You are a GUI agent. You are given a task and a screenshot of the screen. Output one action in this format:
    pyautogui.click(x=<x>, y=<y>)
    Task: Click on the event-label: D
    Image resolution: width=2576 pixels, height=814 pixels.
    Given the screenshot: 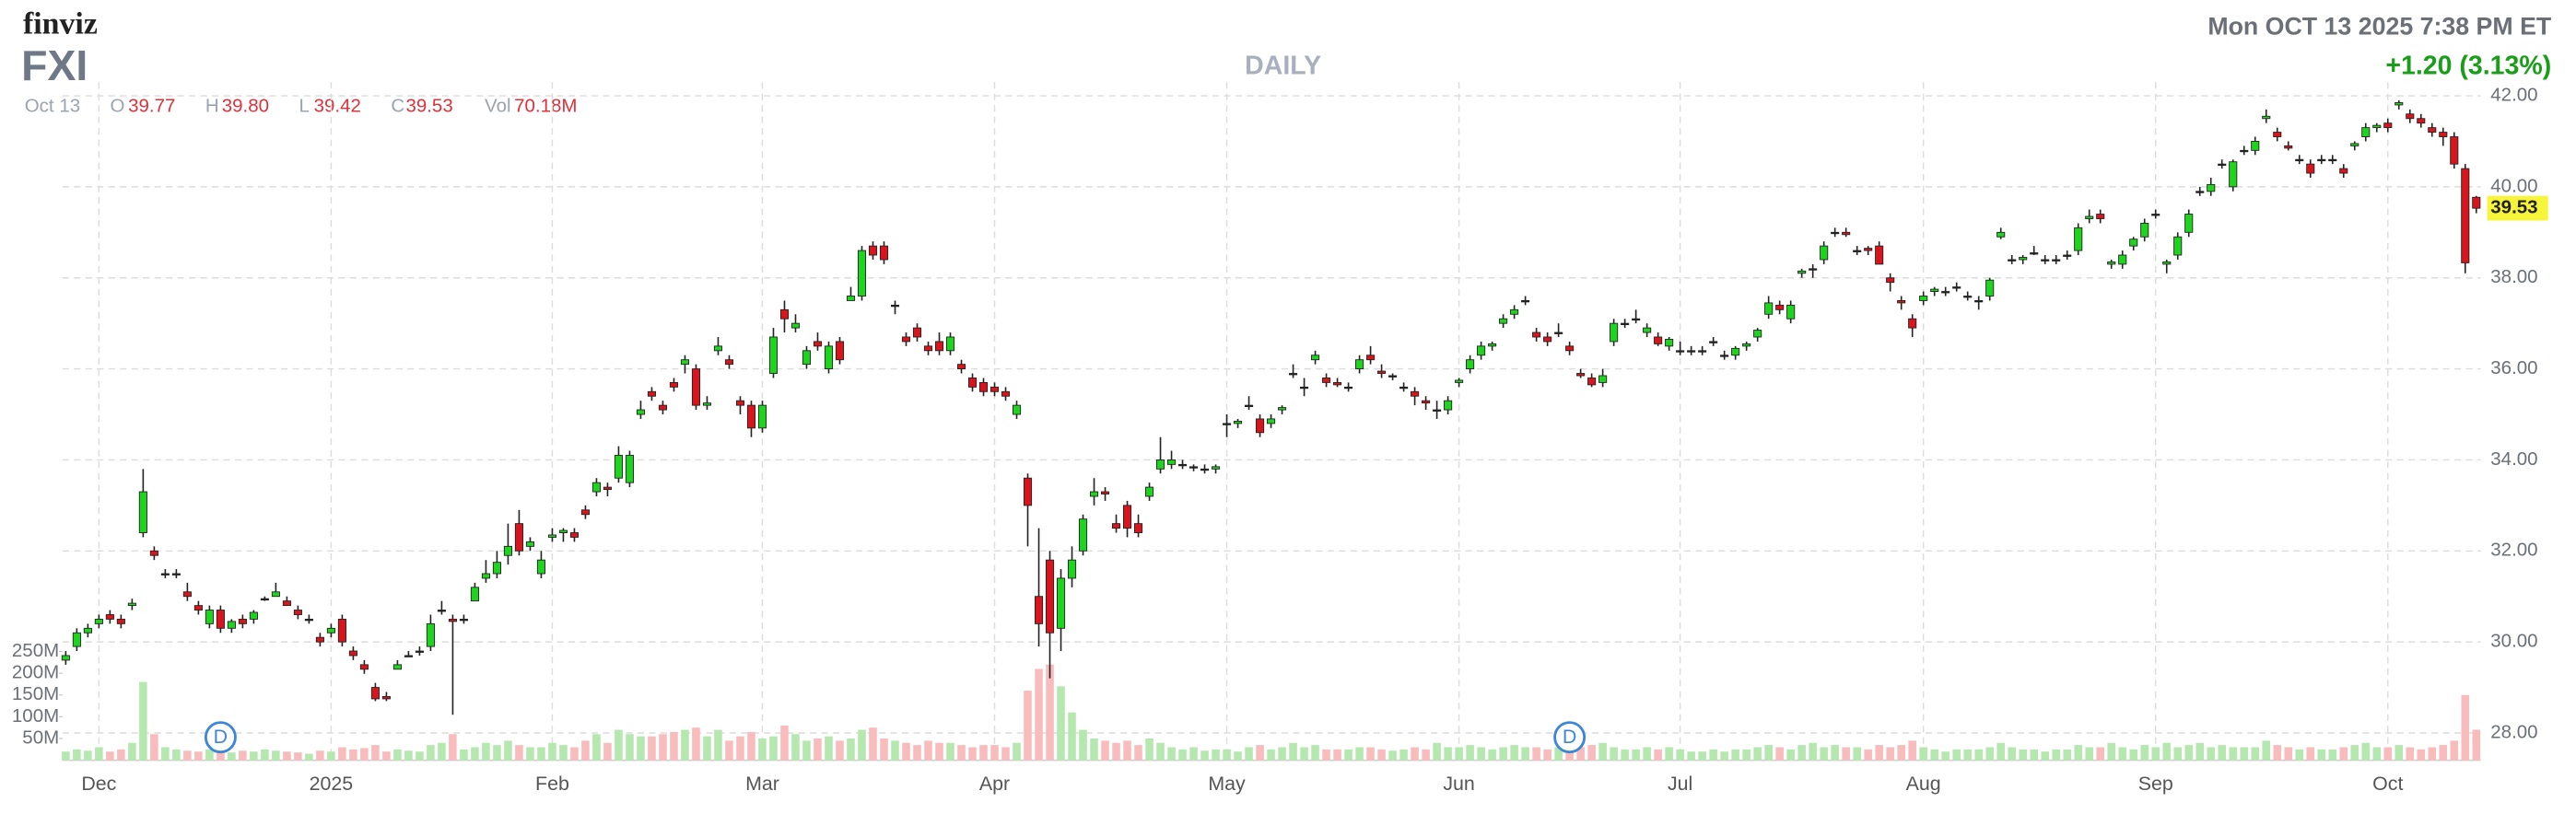 What is the action you would take?
    pyautogui.click(x=1569, y=737)
    